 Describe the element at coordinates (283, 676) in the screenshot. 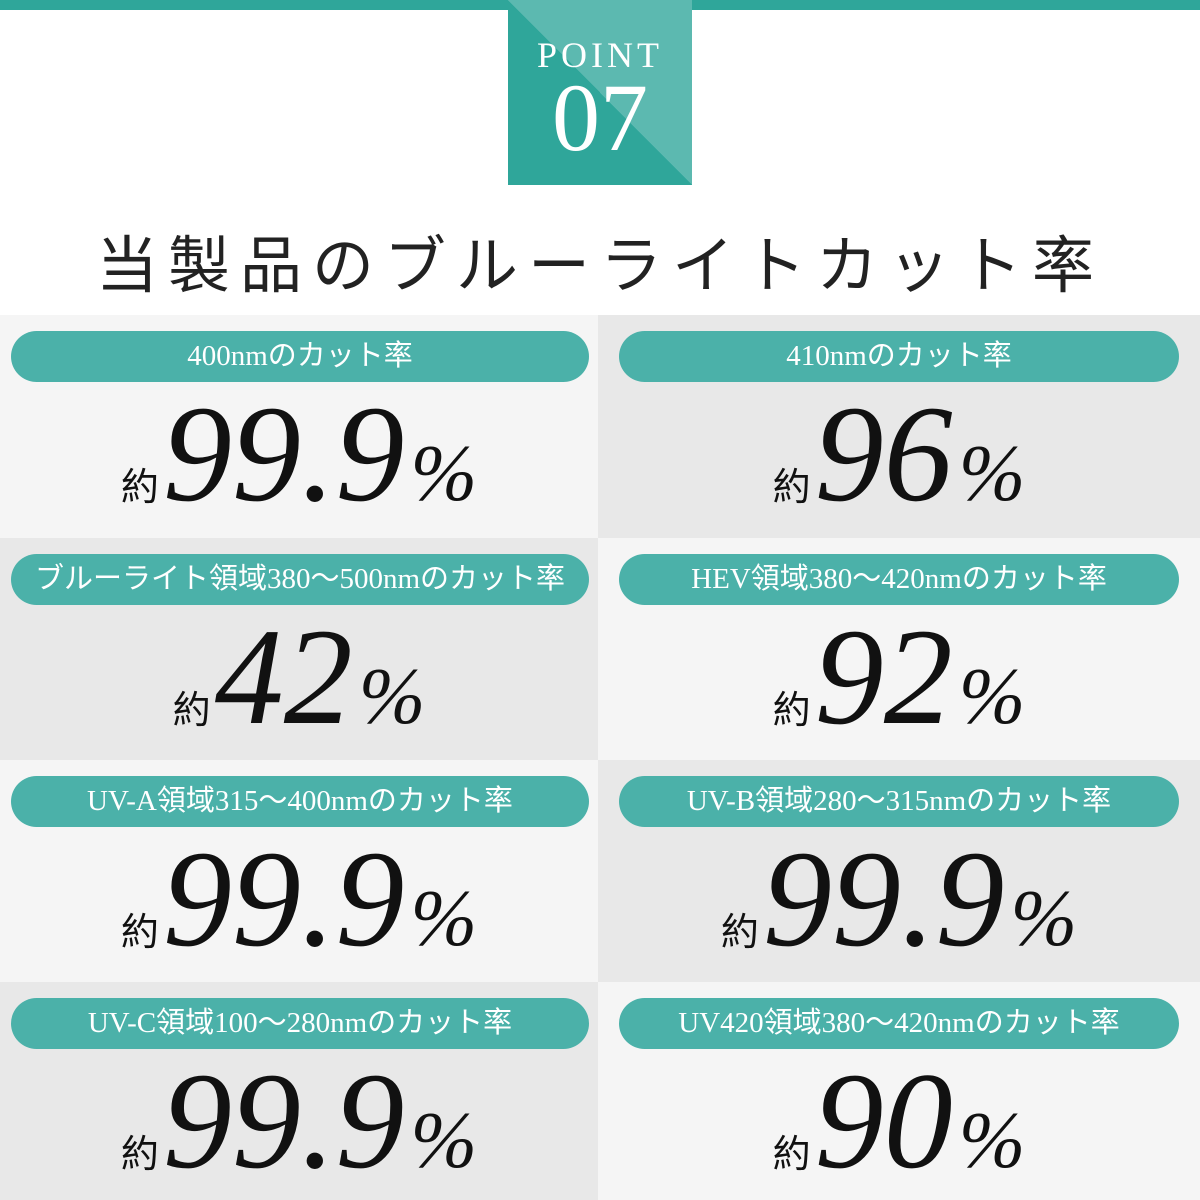

I see `rate-number: 42` at that location.